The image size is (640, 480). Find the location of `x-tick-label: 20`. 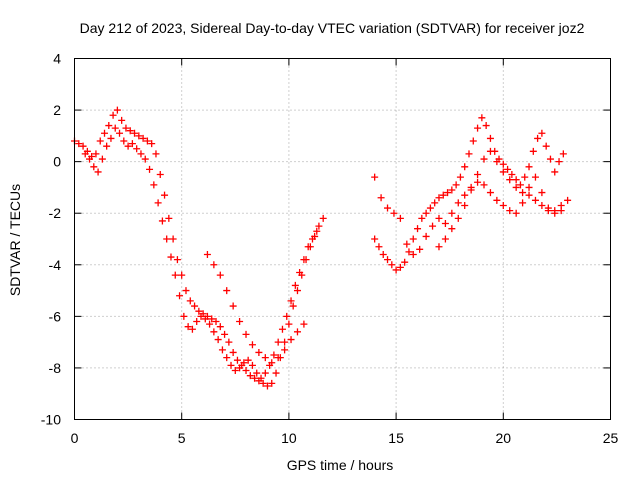

x-tick-label: 20 is located at coordinates (504, 438).